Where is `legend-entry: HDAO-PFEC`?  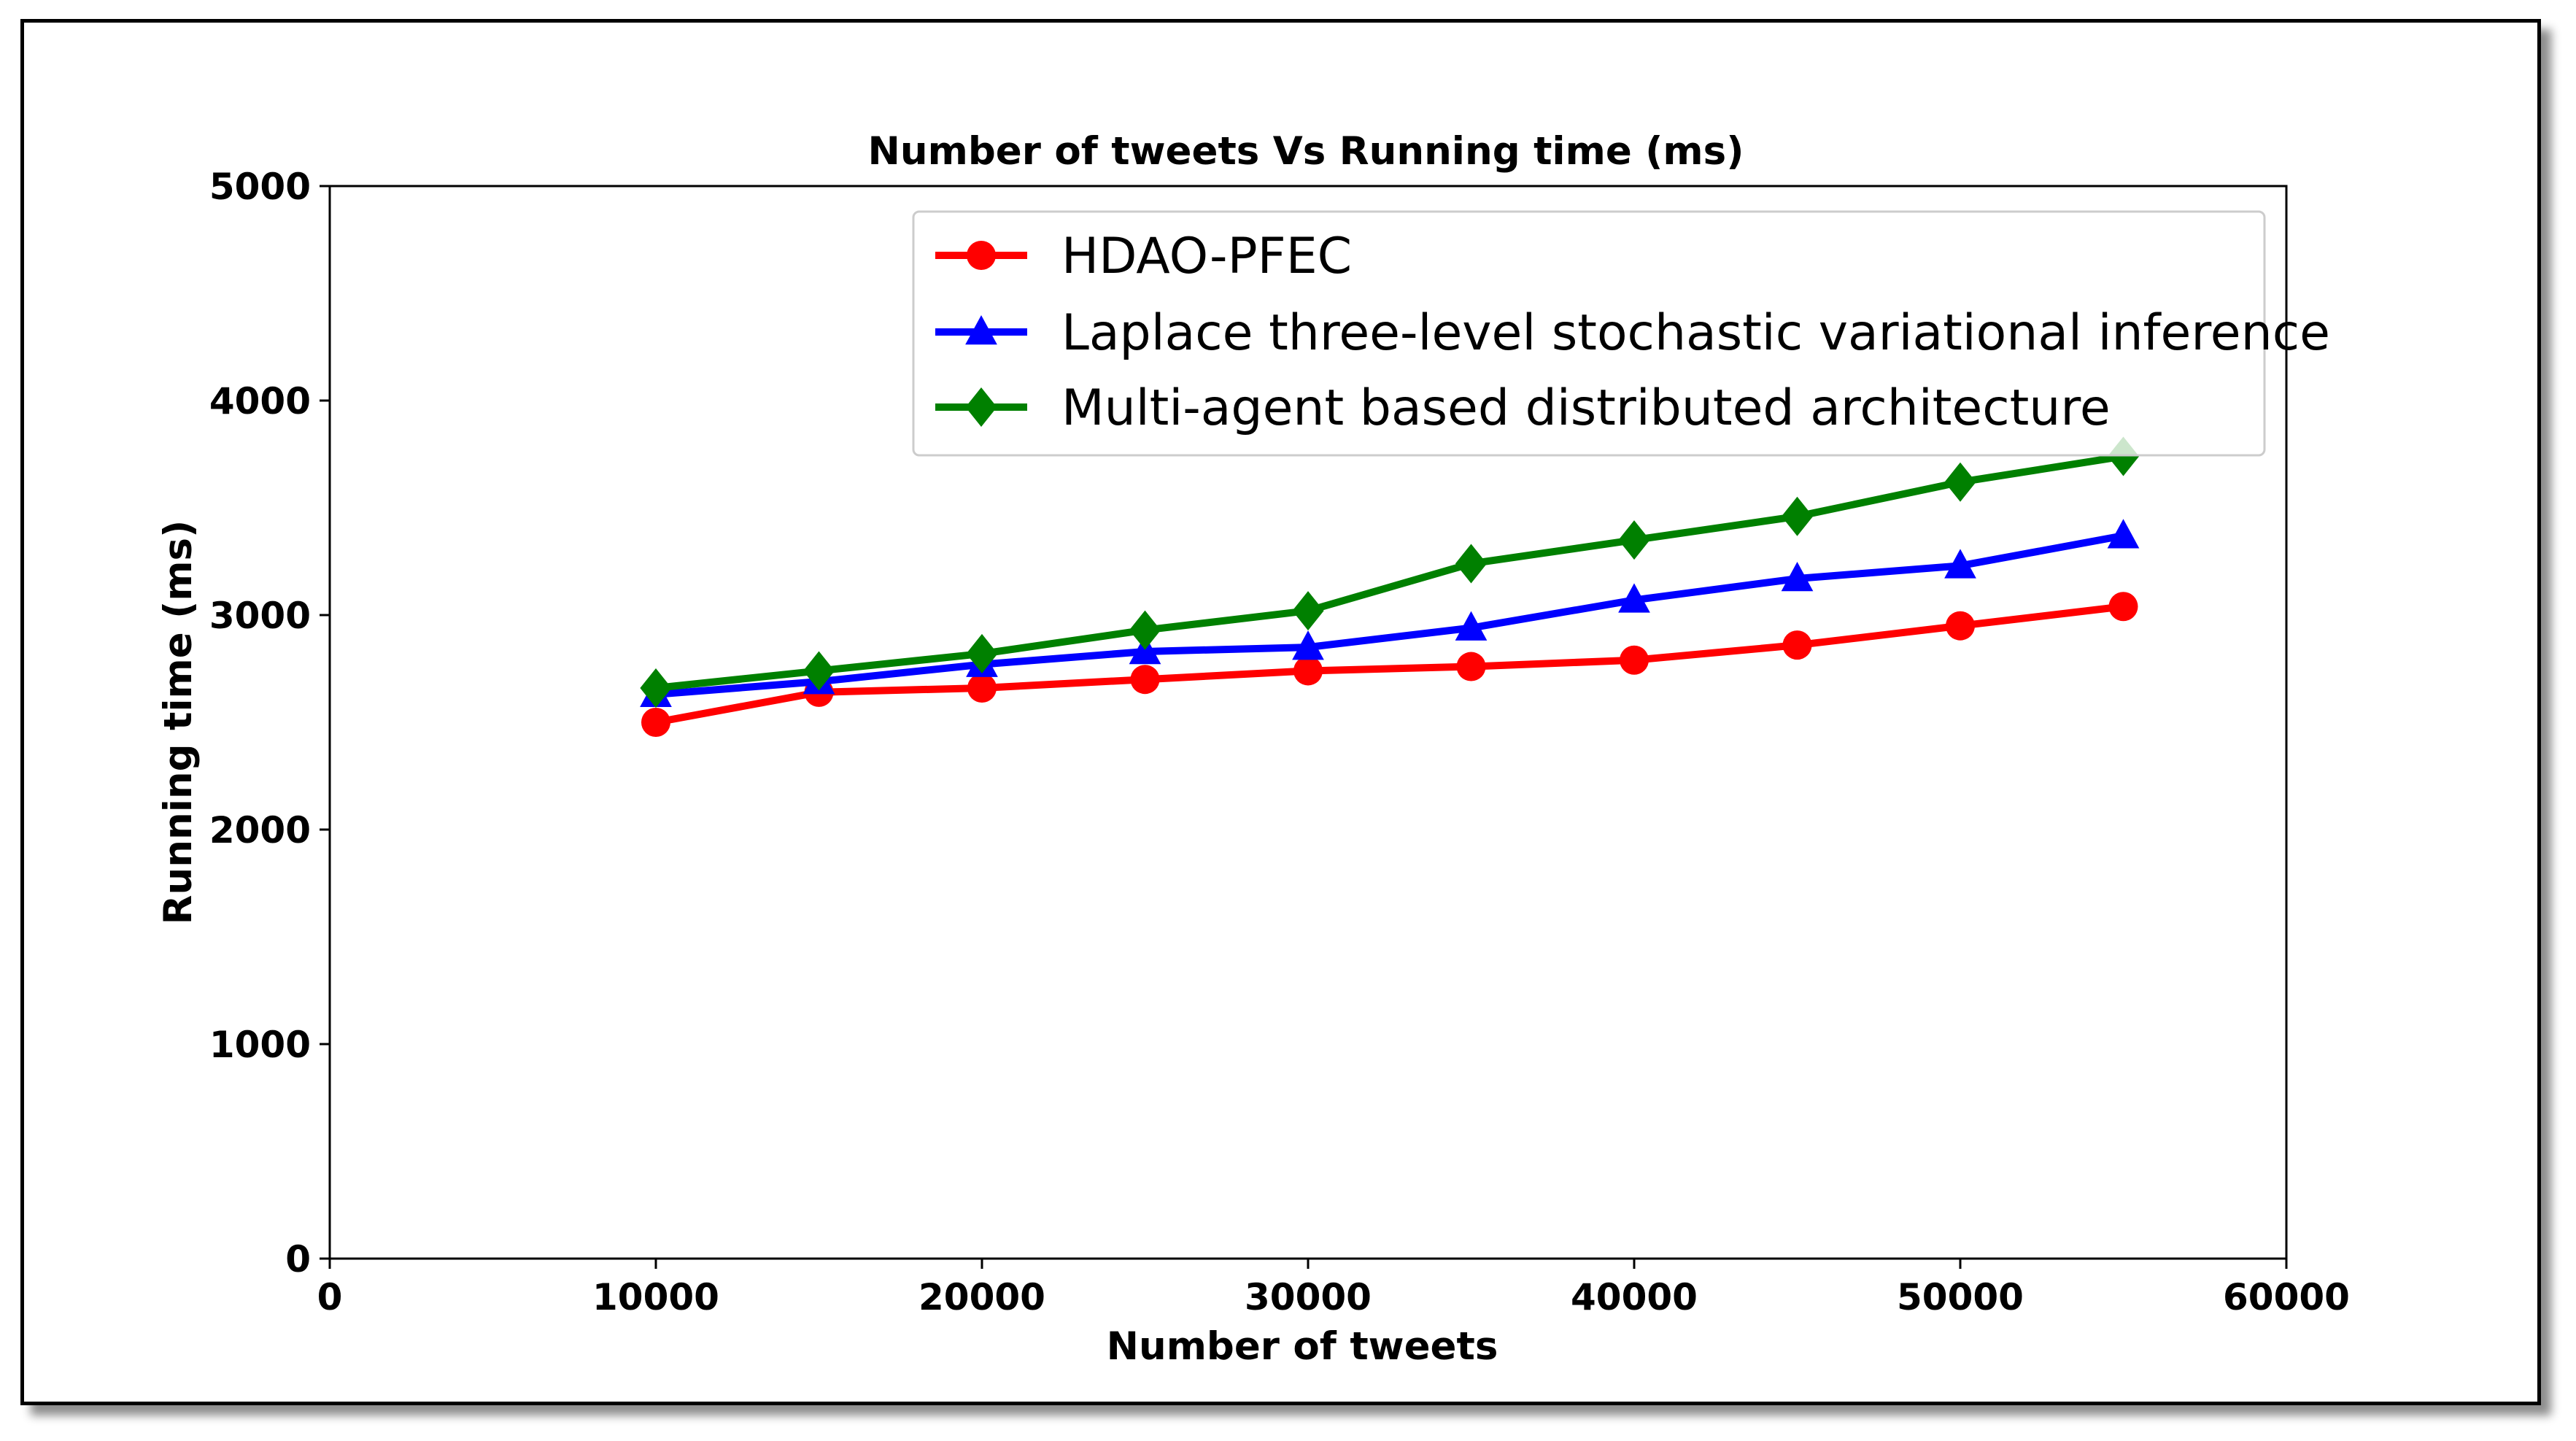 legend-entry: HDAO-PFEC is located at coordinates (1143, 256).